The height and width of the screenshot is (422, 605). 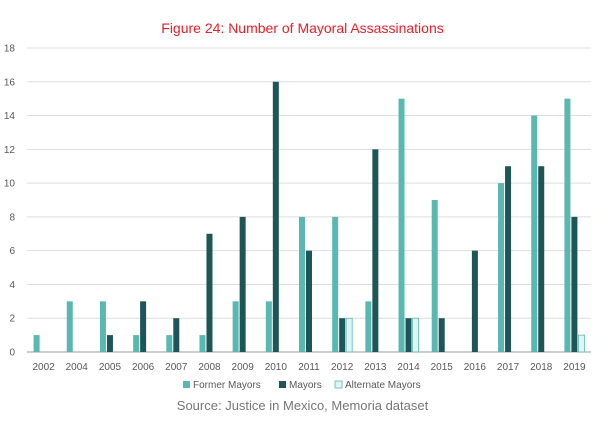 I want to click on x-tick-label: 2016, so click(x=475, y=367).